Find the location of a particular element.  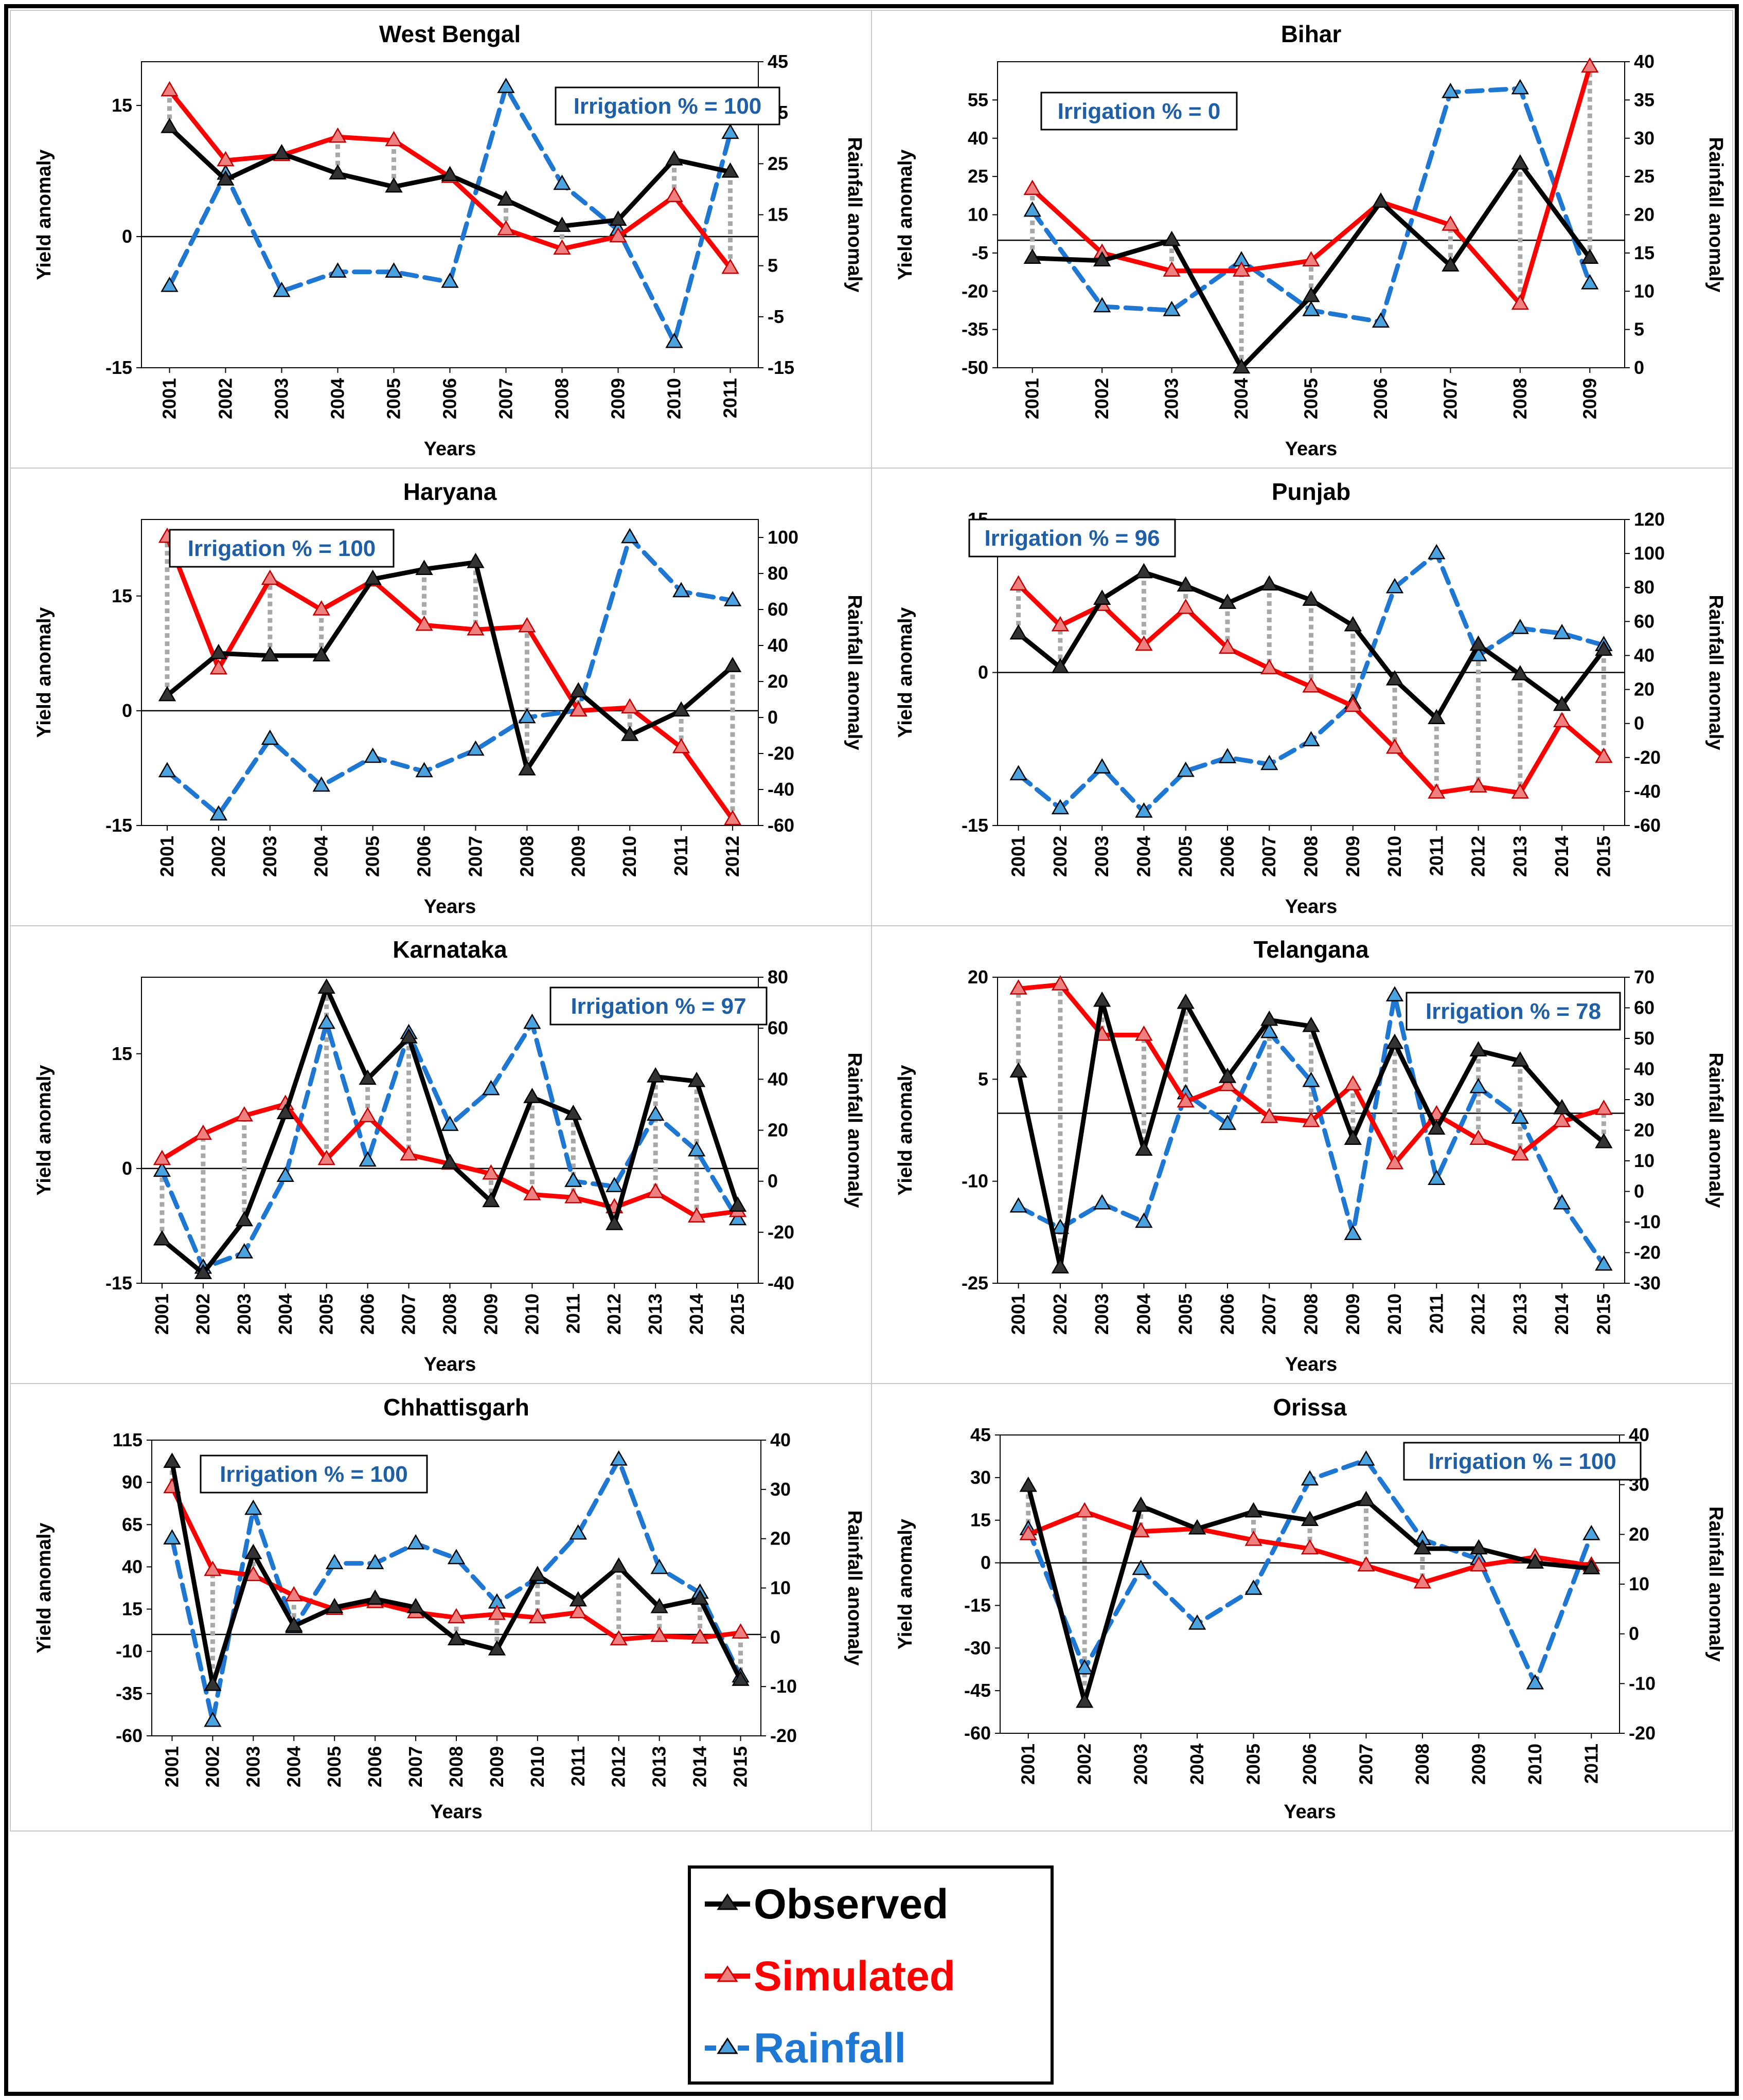

x-tick-label: 2009 is located at coordinates (578, 857).